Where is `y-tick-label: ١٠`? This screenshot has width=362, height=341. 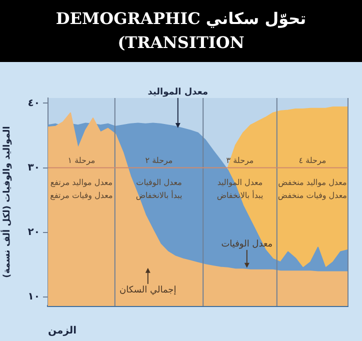 y-tick-label: ١٠ is located at coordinates (34, 297).